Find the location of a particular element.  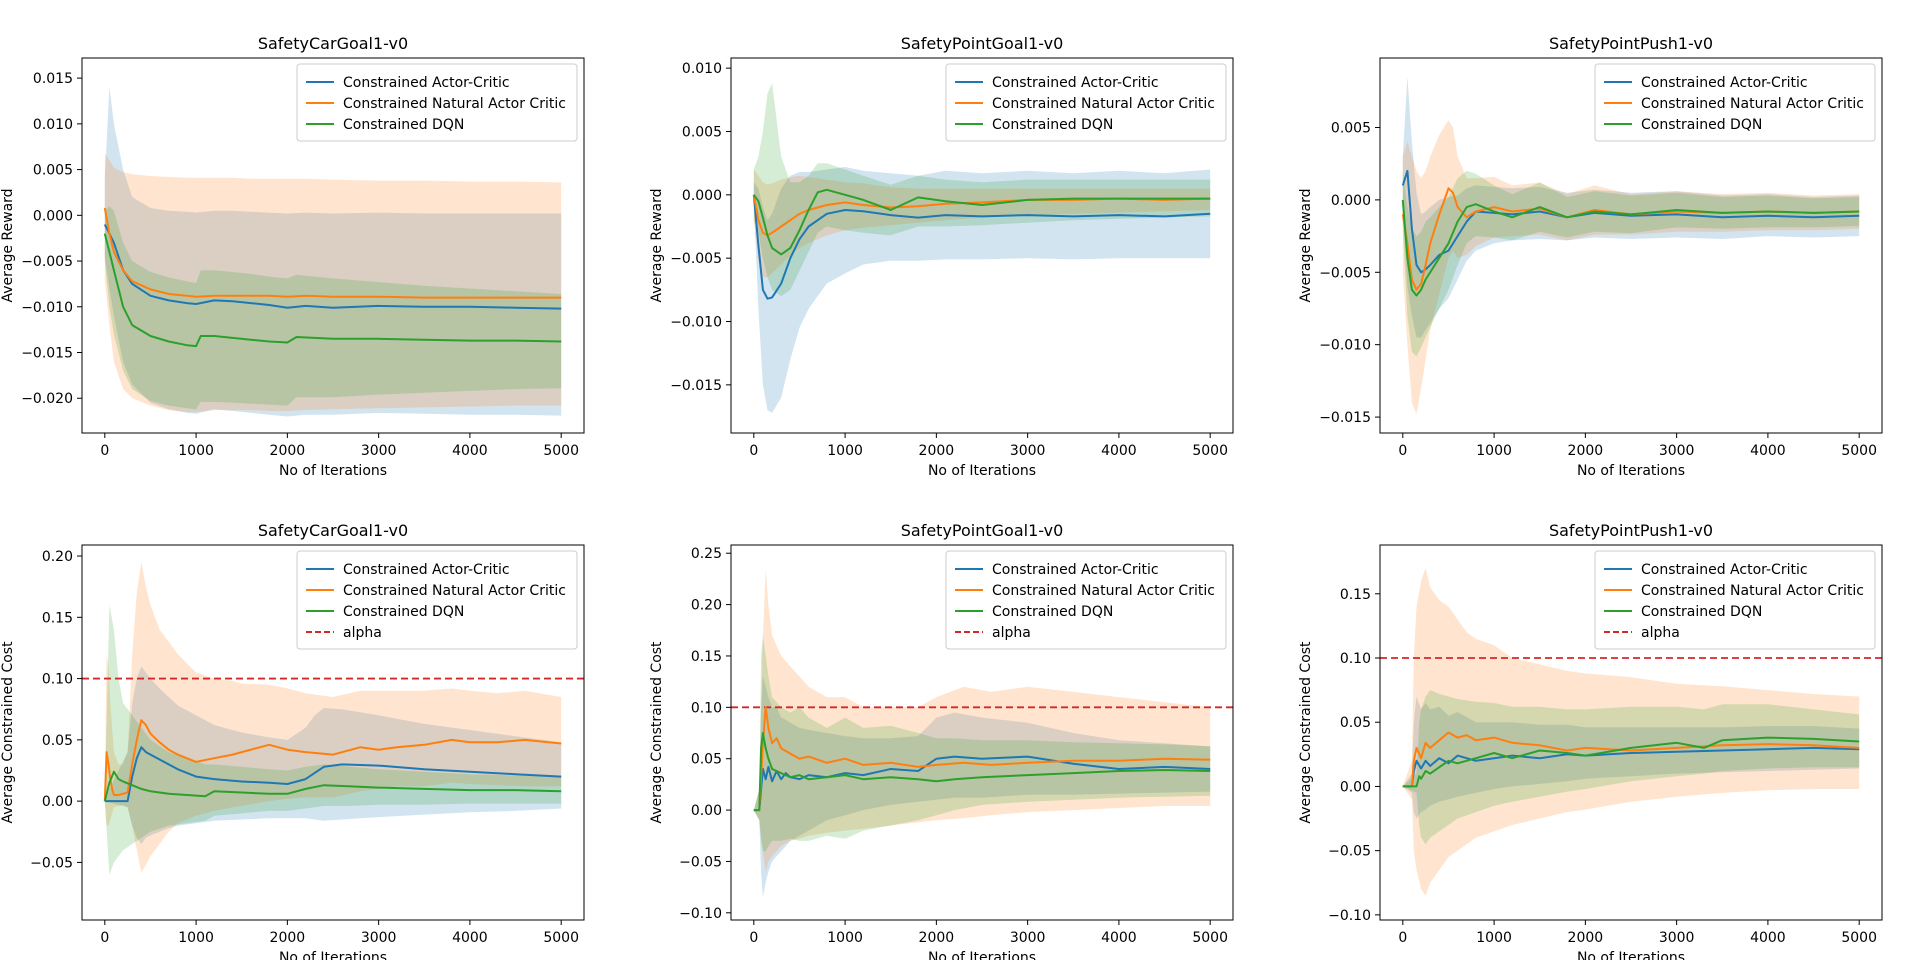

y-tick-label: 0.20 is located at coordinates (57, 557).